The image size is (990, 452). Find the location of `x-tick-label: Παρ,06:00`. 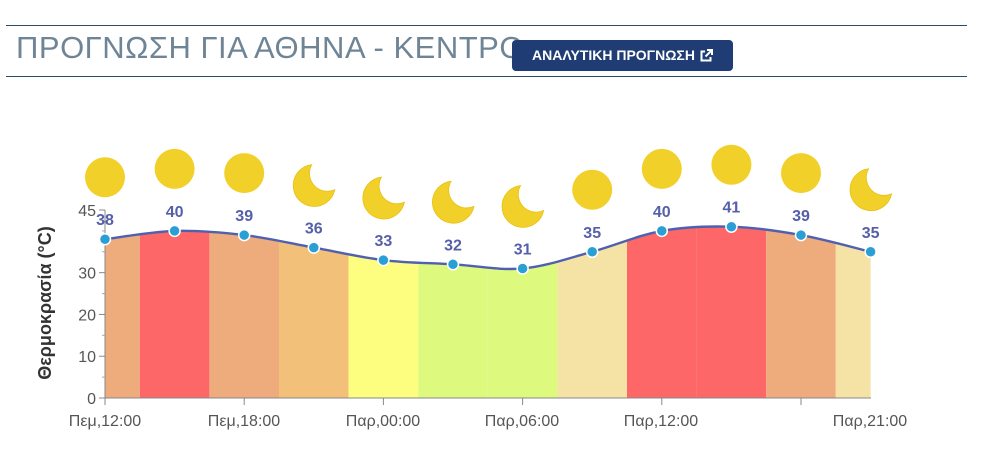

x-tick-label: Παρ,06:00 is located at coordinates (522, 421).